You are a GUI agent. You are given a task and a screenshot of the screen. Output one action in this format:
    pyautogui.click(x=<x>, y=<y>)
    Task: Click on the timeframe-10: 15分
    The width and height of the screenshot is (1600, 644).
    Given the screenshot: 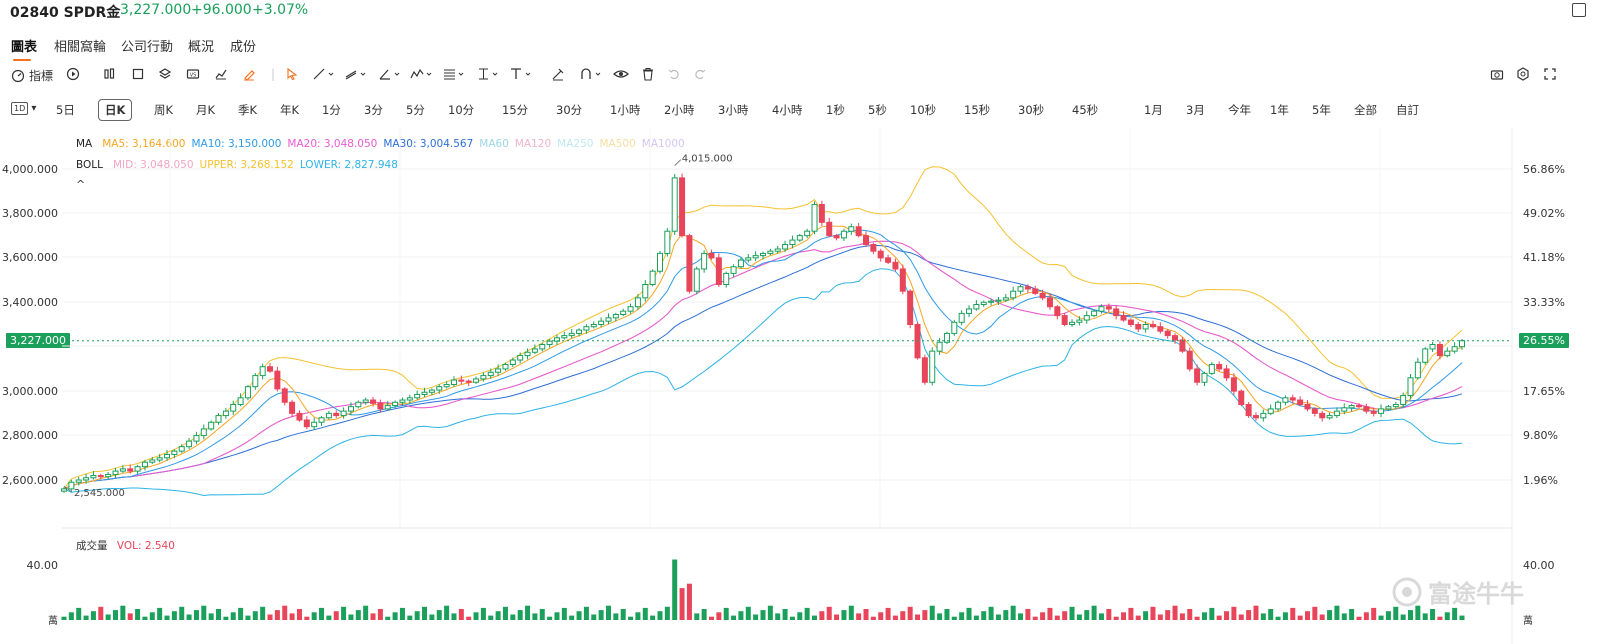 What is the action you would take?
    pyautogui.click(x=515, y=110)
    